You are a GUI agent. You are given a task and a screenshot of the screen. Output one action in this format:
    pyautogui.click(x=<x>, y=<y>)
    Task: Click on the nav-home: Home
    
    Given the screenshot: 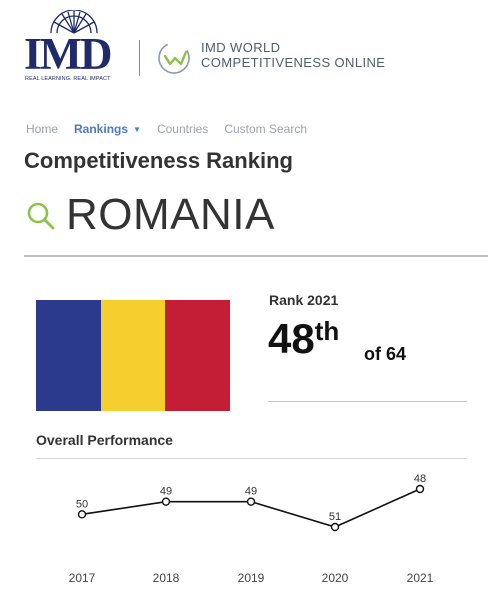 What is the action you would take?
    pyautogui.click(x=42, y=129)
    